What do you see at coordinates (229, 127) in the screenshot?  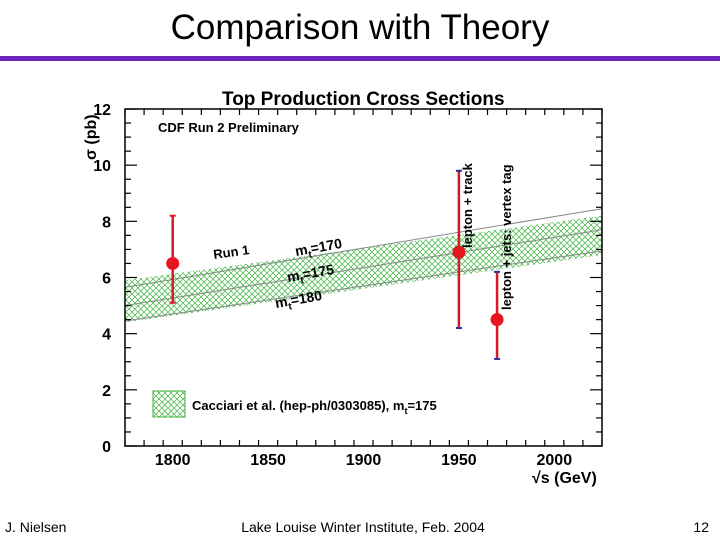 I see `chart-subtitle: CDF Run 2 Preliminary` at bounding box center [229, 127].